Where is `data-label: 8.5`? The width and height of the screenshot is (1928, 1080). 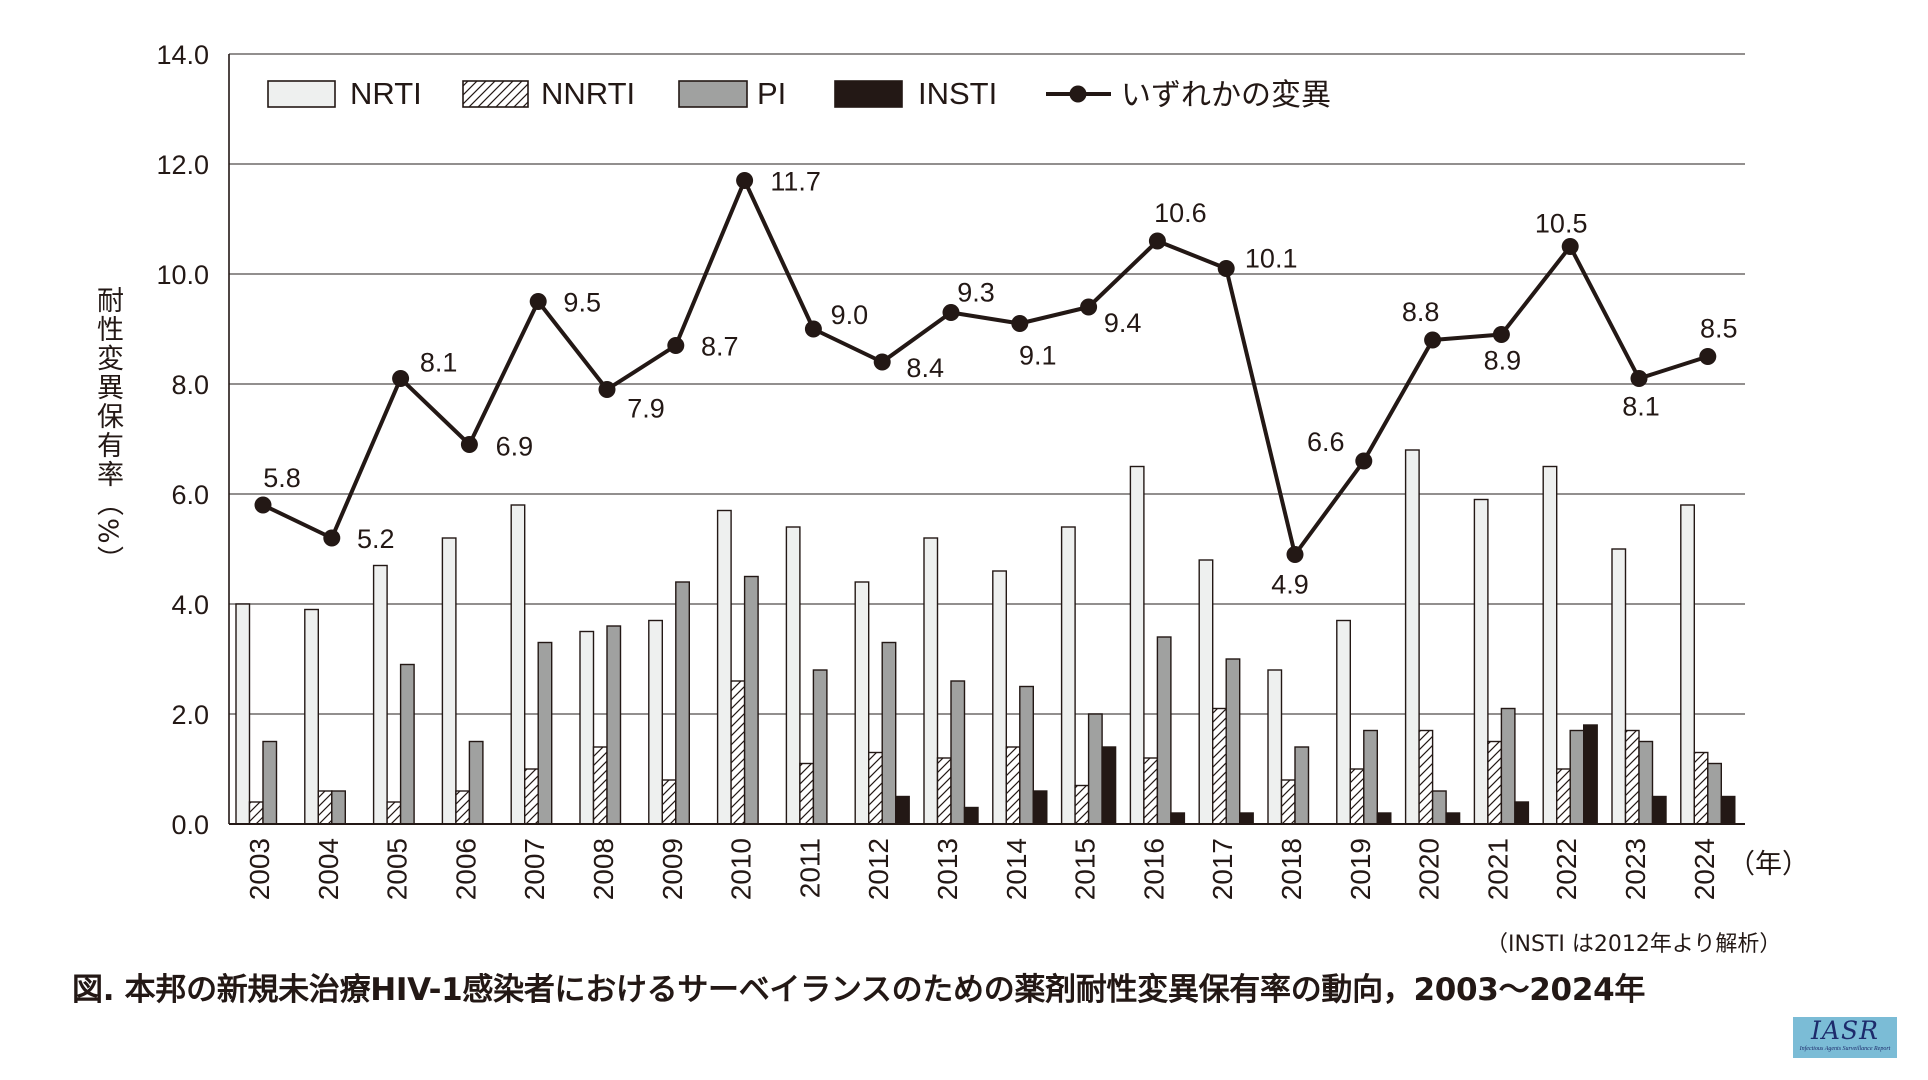
data-label: 8.5 is located at coordinates (1719, 329).